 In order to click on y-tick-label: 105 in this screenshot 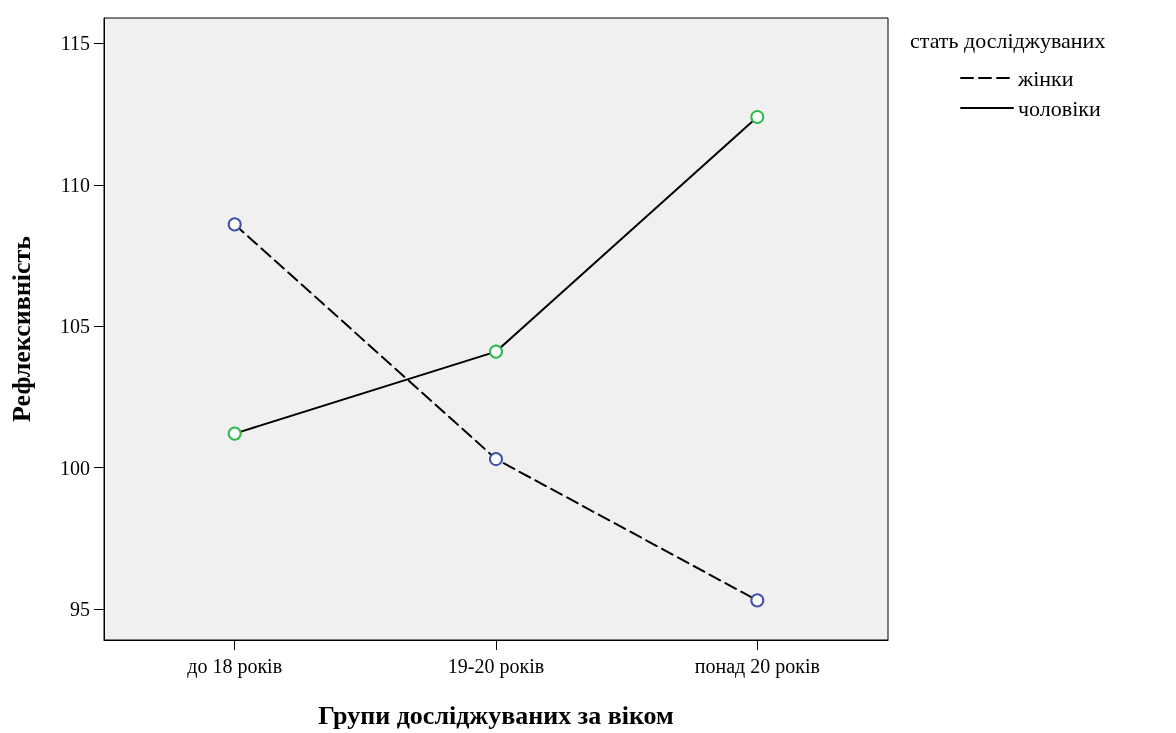, I will do `click(75, 326)`.